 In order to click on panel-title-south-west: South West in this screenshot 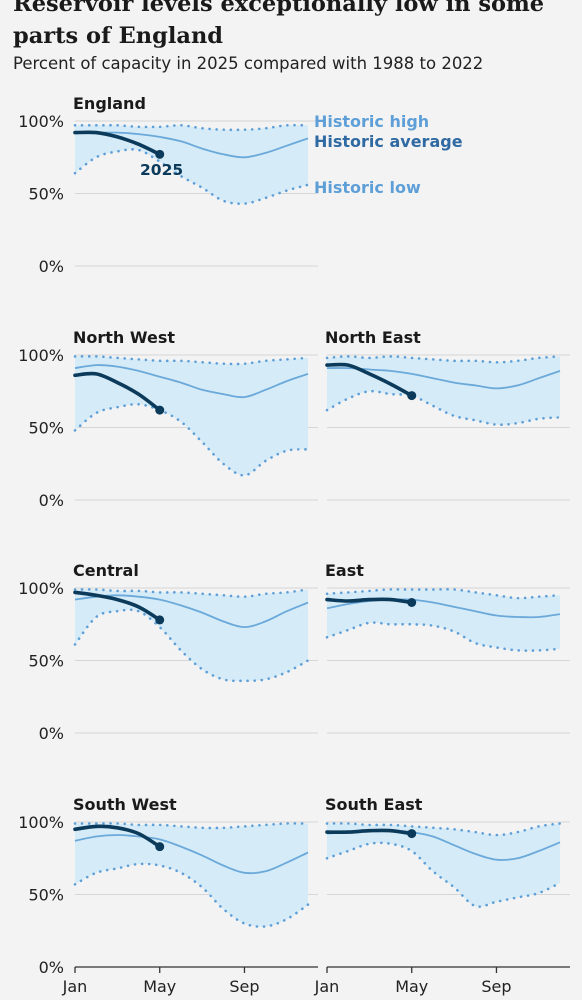, I will do `click(125, 804)`.